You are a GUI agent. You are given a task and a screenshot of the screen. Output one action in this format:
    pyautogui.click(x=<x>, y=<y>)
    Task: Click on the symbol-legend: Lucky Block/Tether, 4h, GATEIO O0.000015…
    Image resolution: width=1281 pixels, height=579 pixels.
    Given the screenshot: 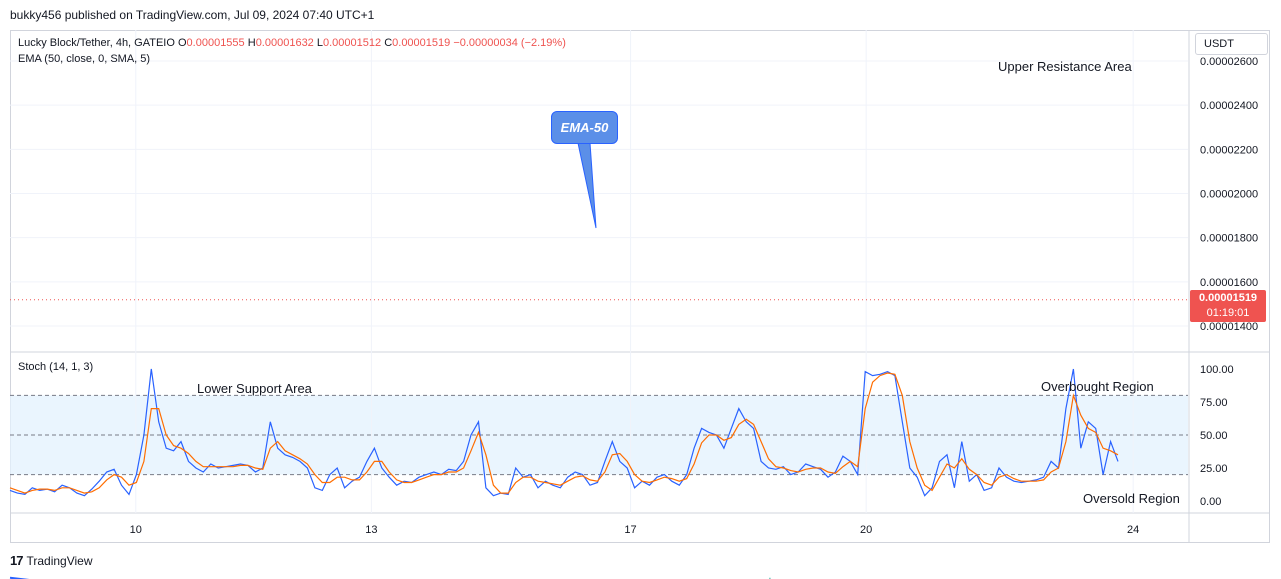 What is the action you would take?
    pyautogui.click(x=292, y=51)
    